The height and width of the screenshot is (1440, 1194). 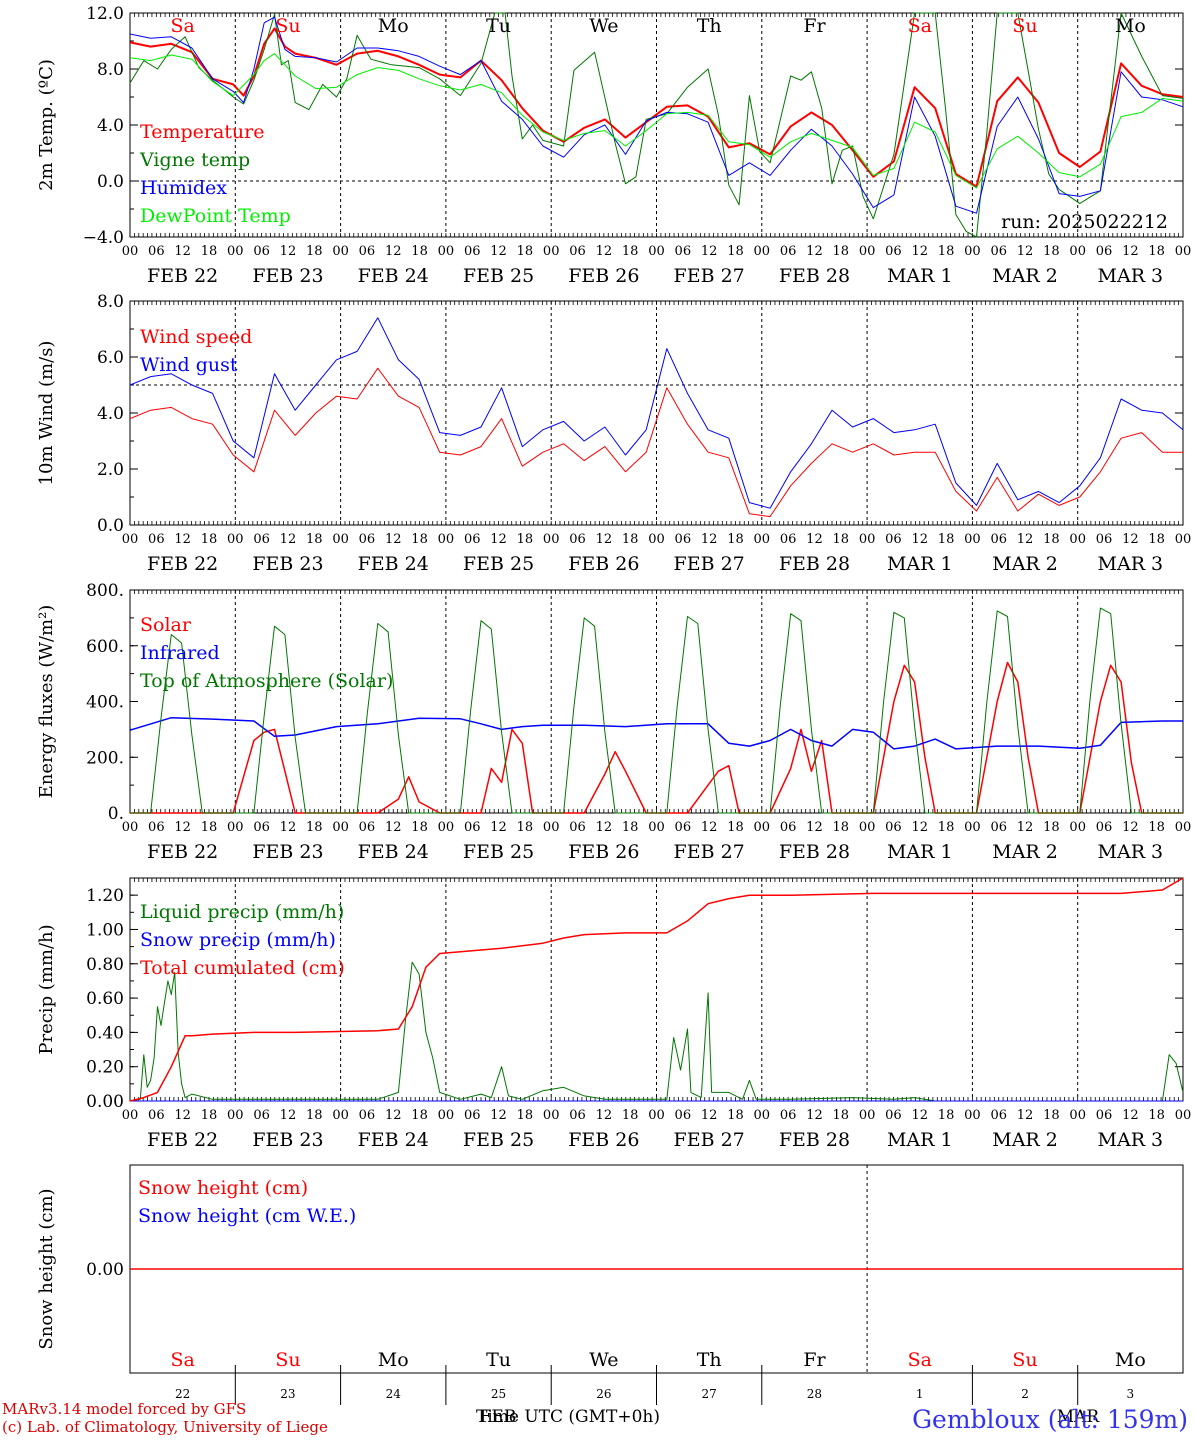 I want to click on series-line-liquid-precip-mm-h-, so click(x=656, y=1031).